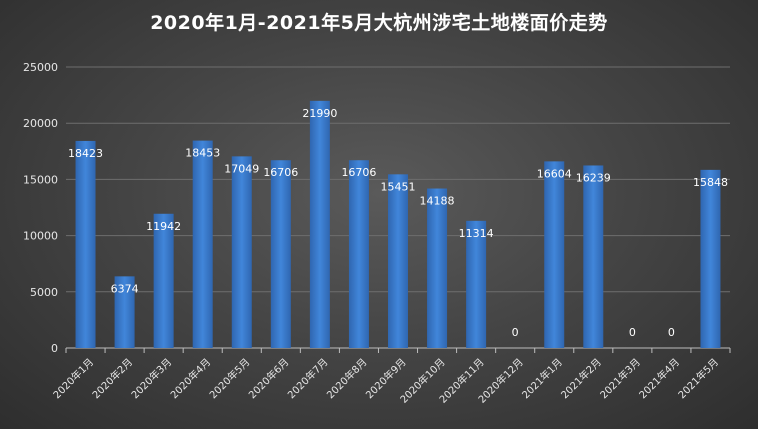 Image resolution: width=758 pixels, height=429 pixels. Describe the element at coordinates (398, 186) in the screenshot. I see `data-label: 15451` at that location.